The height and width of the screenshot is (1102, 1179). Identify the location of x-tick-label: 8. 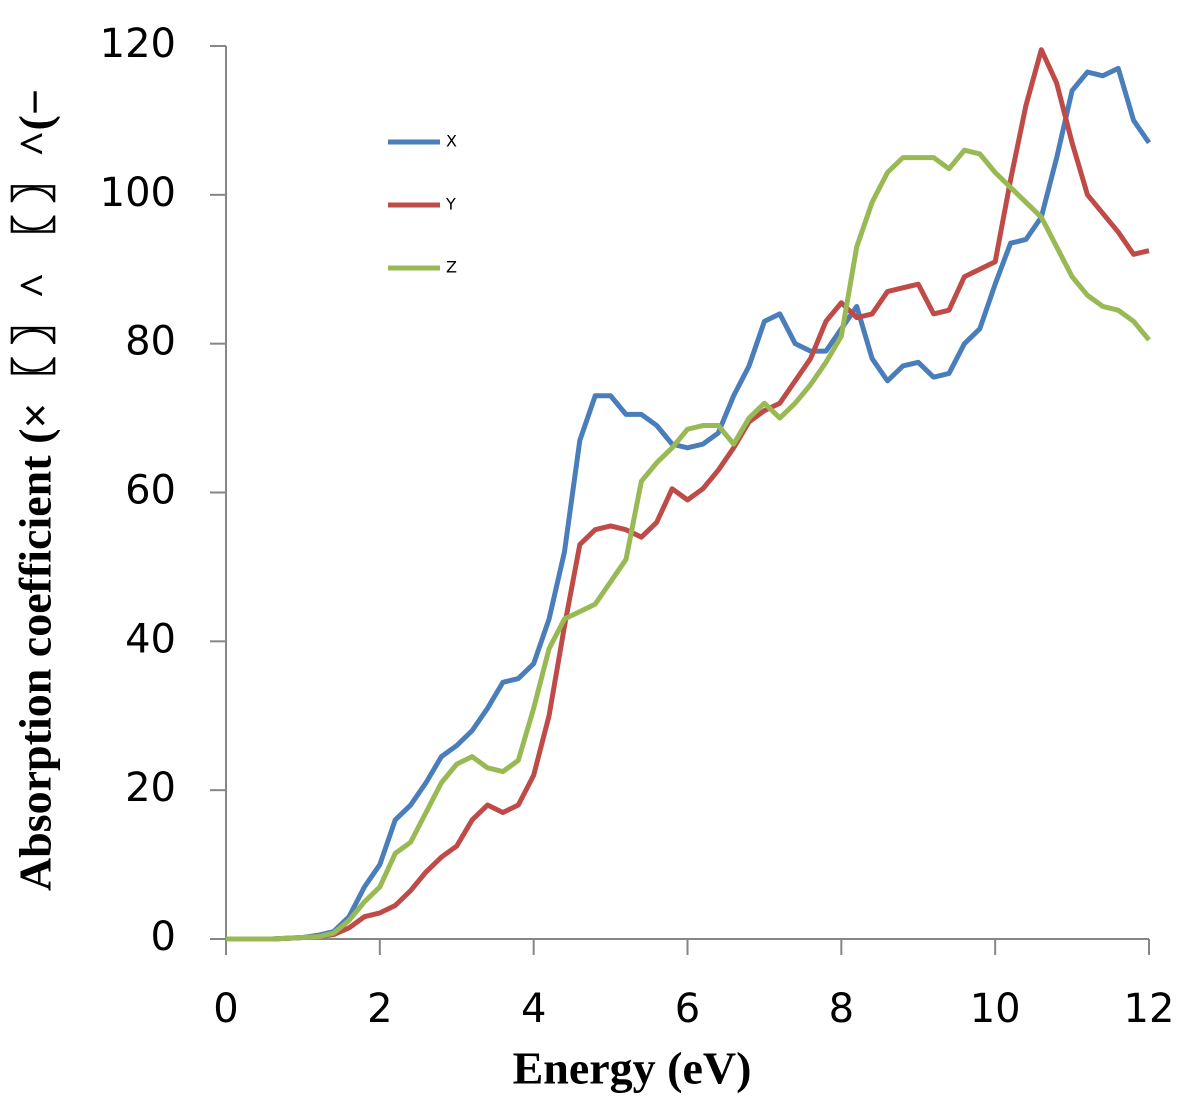
(841, 1009).